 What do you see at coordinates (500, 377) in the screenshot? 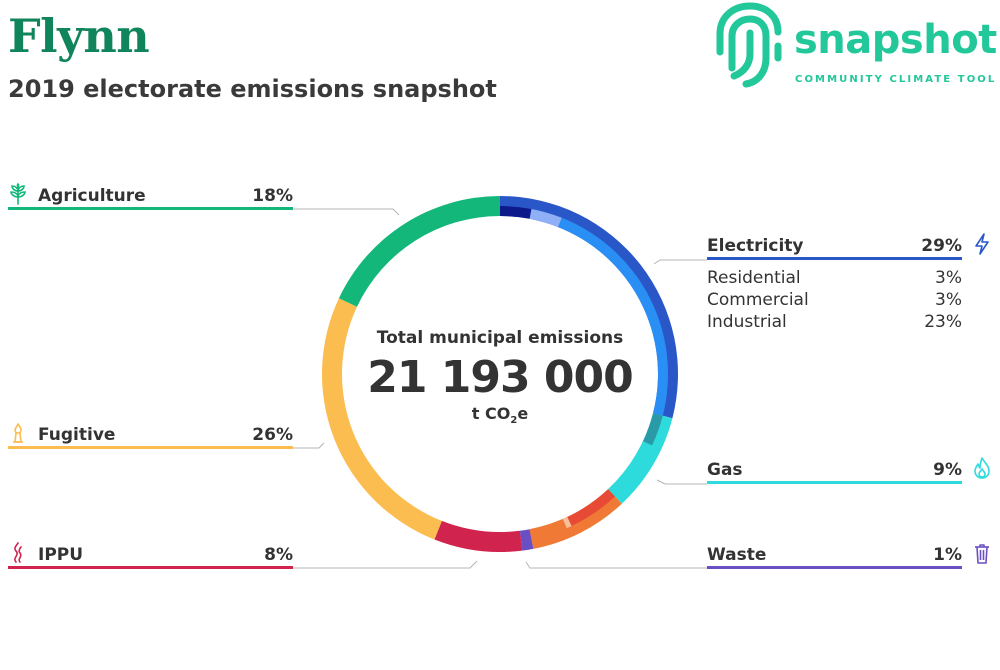
I see `chart-total-value: 21 193 000` at bounding box center [500, 377].